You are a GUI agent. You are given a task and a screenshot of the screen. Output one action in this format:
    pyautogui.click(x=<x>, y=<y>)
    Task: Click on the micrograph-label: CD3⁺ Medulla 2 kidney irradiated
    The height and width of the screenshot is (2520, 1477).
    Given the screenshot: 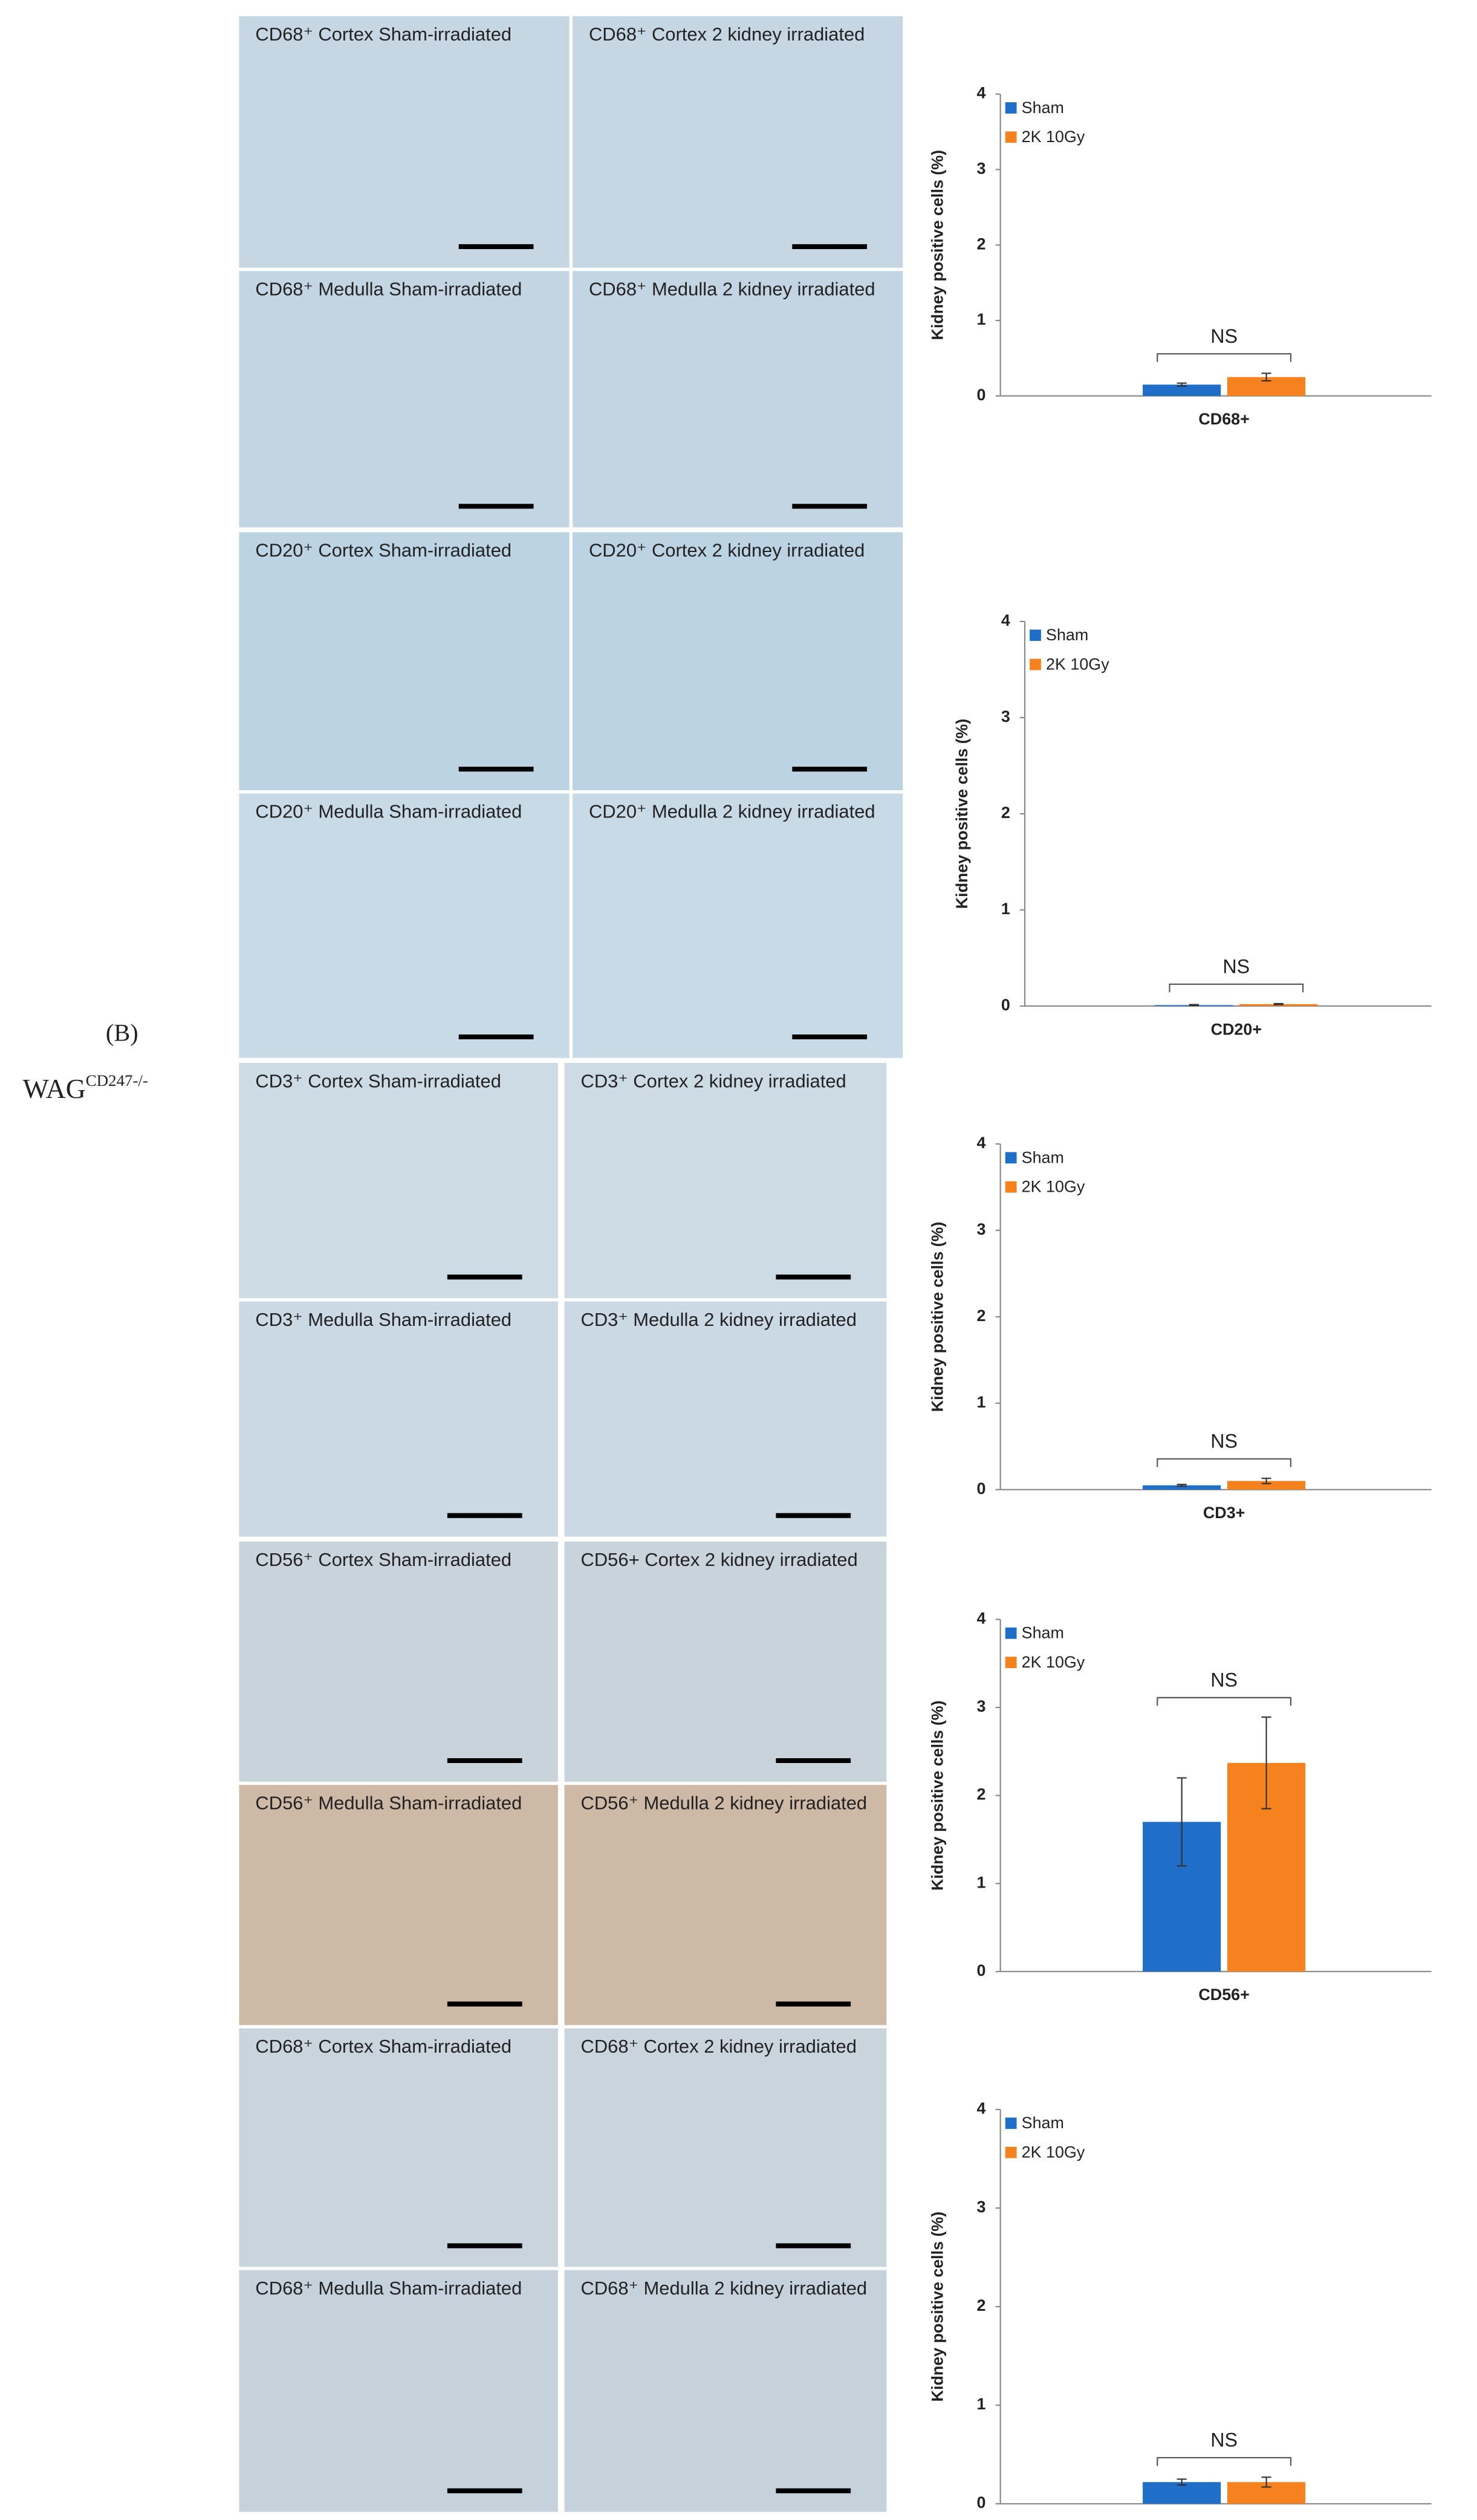 What is the action you would take?
    pyautogui.click(x=719, y=1319)
    